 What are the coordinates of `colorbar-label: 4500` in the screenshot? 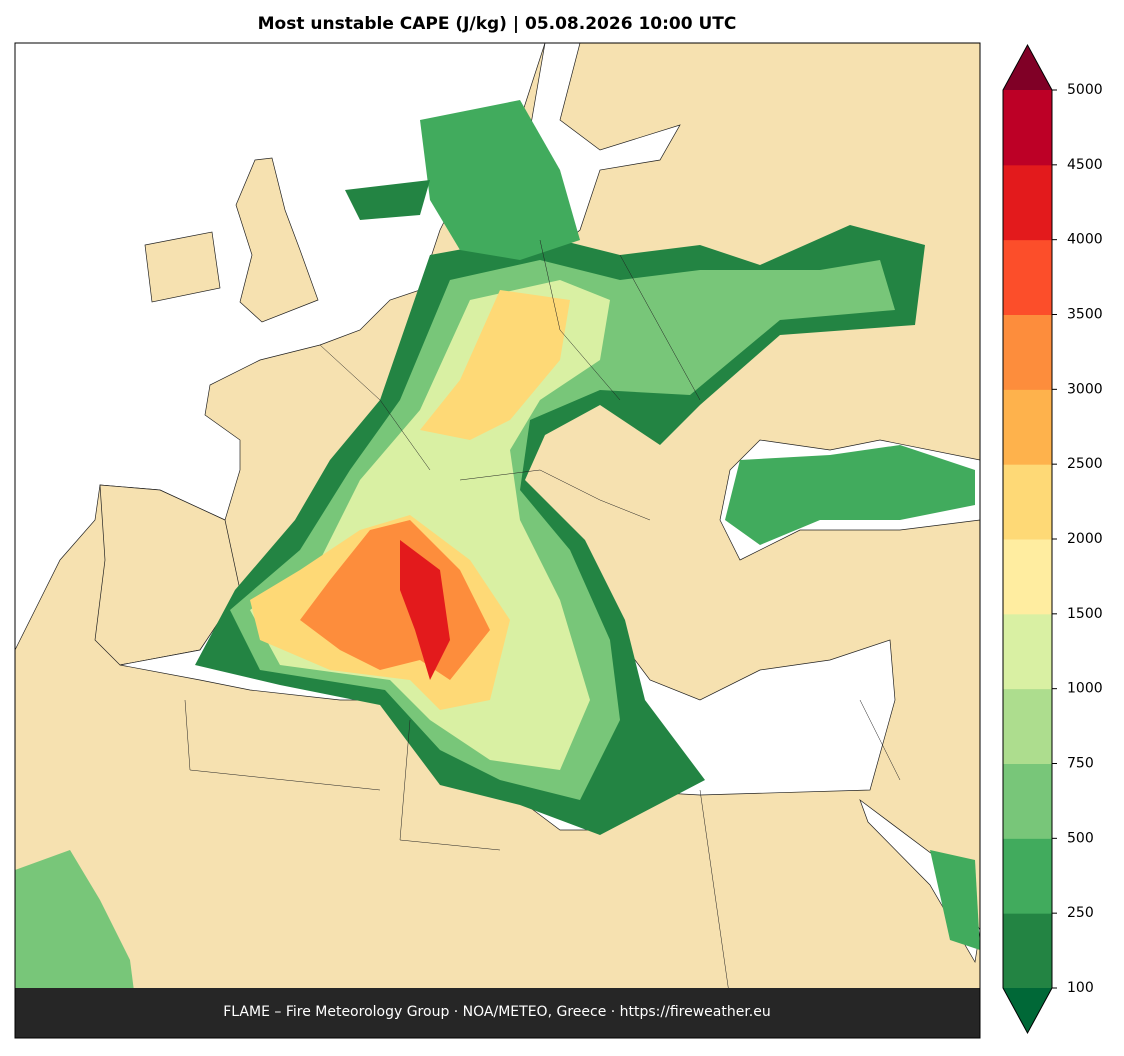 It's located at (1085, 165).